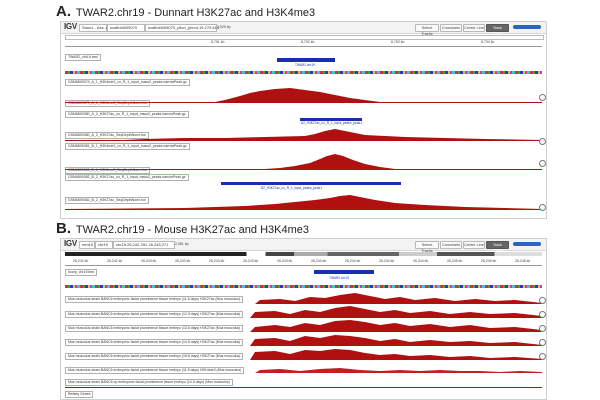 This screenshot has width=600, height=400. I want to click on genome-select: Sdun1 - Ass..ost, so click(95, 28).